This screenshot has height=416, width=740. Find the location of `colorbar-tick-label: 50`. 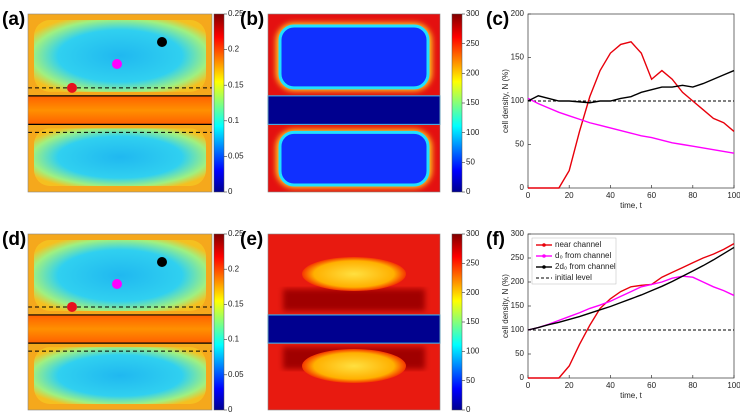

colorbar-tick-label: 50 is located at coordinates (470, 161).